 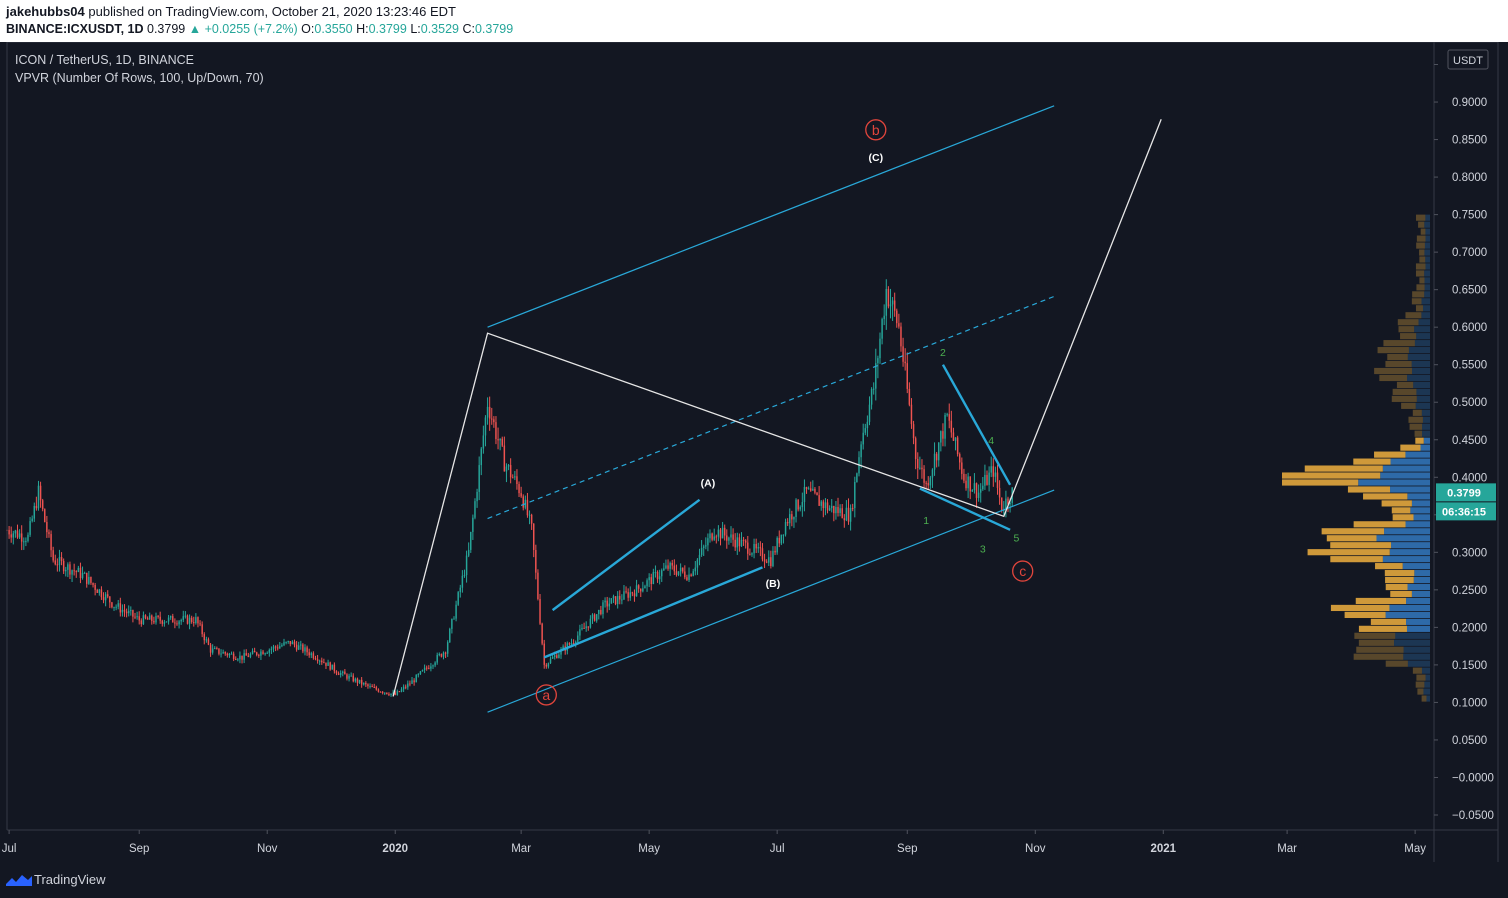 I want to click on price-label-group: 0.3799 06:36:15, so click(x=1466, y=502).